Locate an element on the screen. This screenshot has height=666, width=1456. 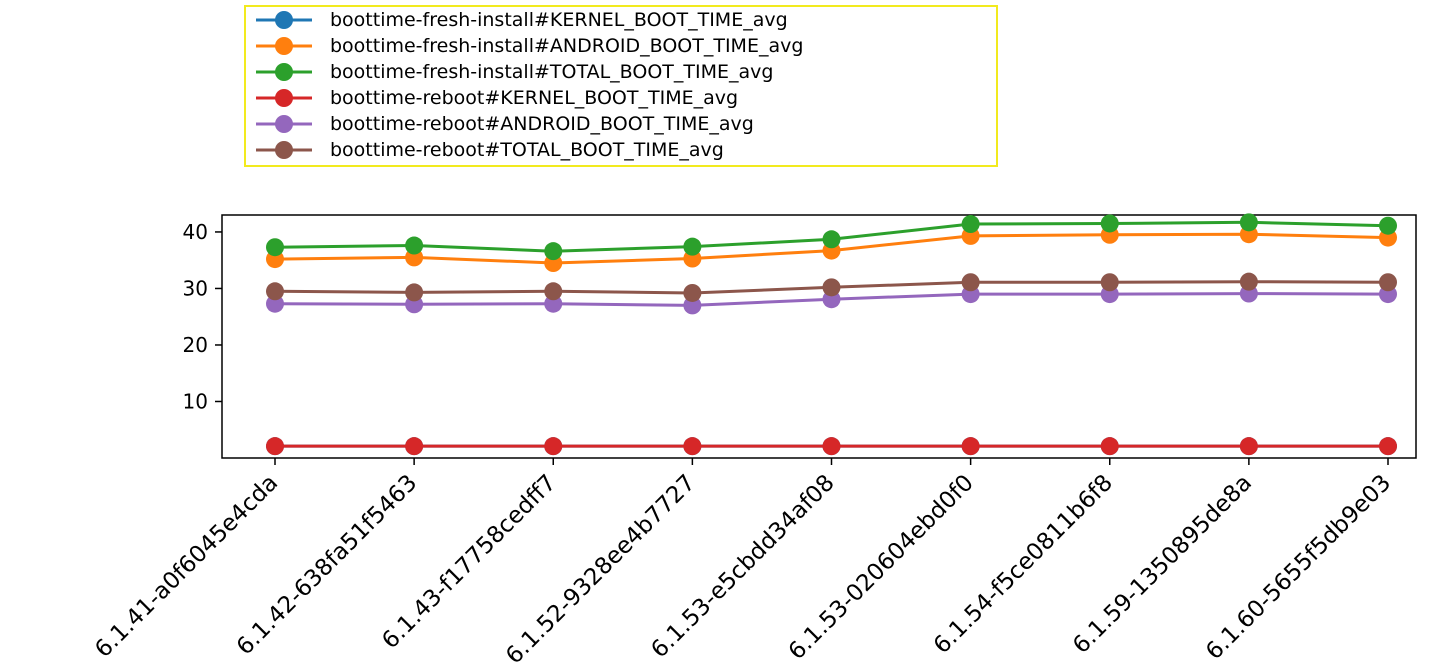
legend-item: boottime-reboot#KERNEL_BOOT_TIME_avg is located at coordinates (497, 98).